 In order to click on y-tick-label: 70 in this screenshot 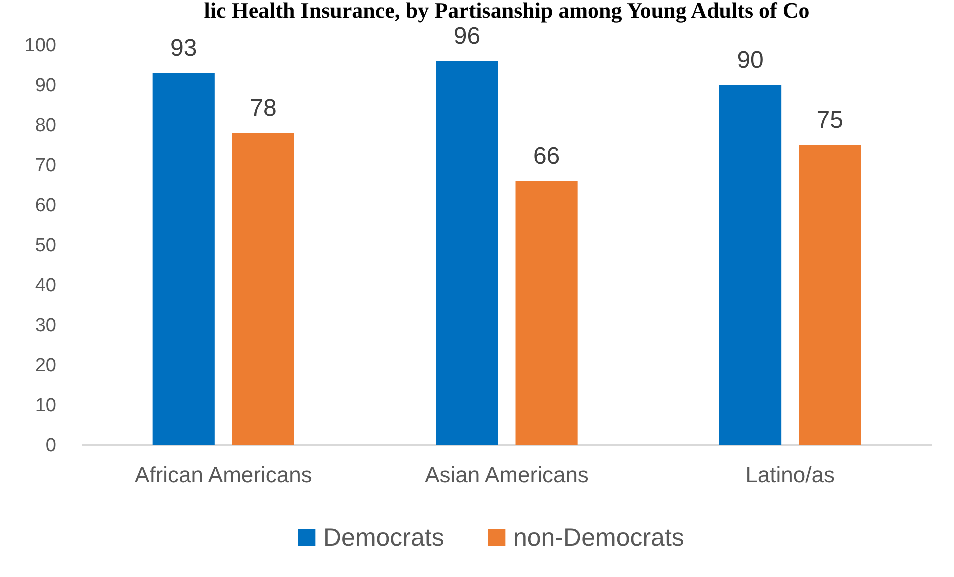, I will do `click(45, 166)`.